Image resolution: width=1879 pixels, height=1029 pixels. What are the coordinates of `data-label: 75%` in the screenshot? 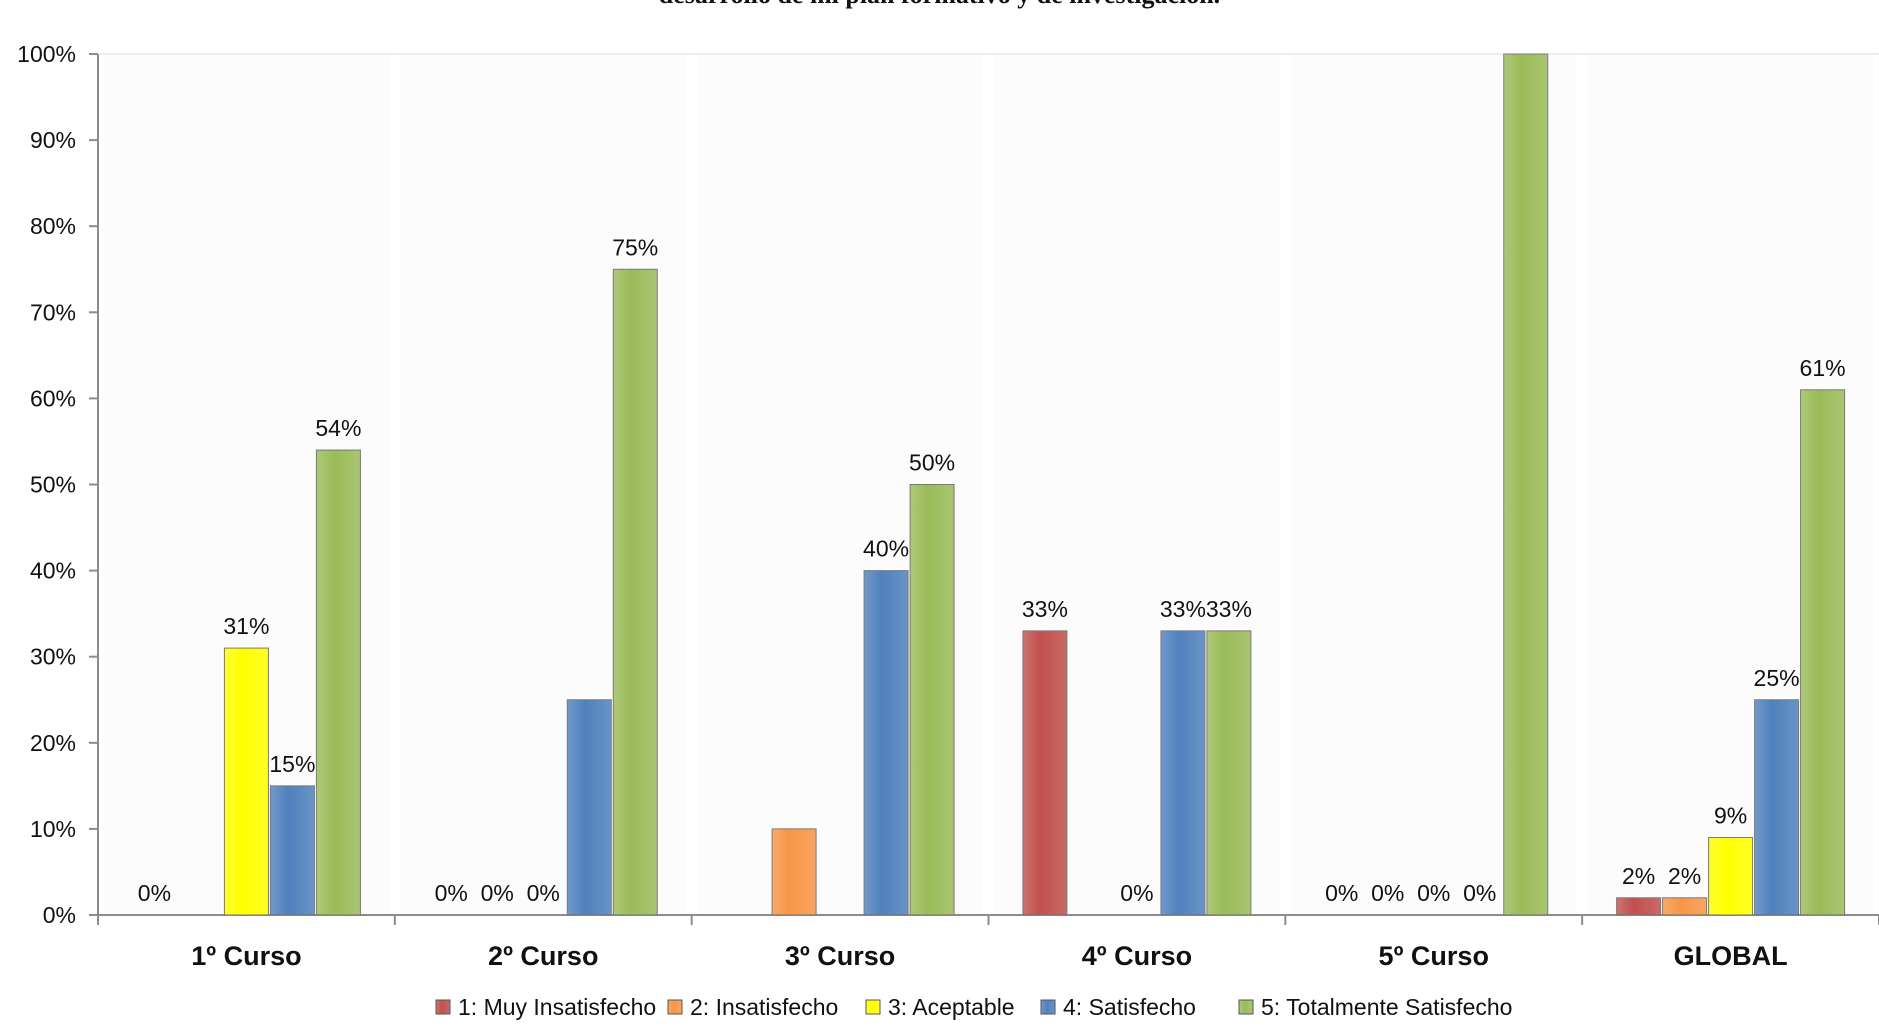 It's located at (635, 247).